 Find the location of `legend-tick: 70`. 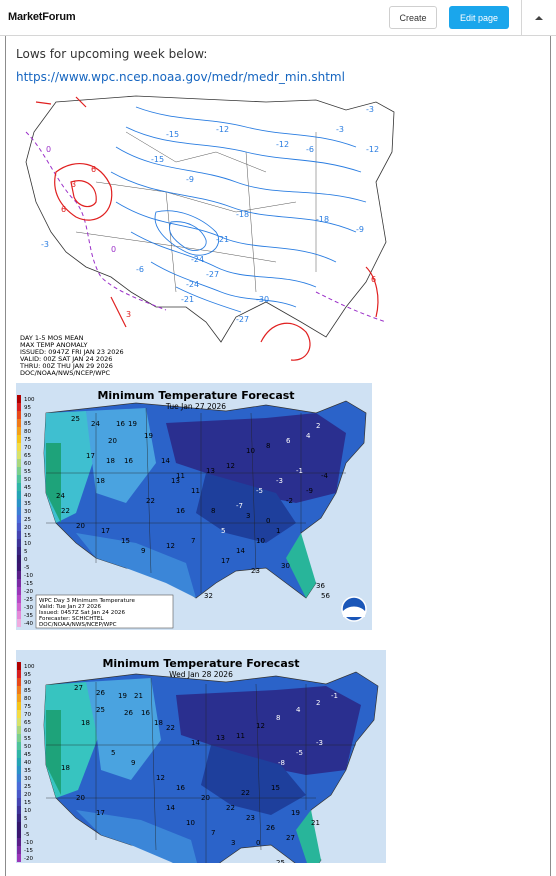

legend-tick: 70 is located at coordinates (27, 448).